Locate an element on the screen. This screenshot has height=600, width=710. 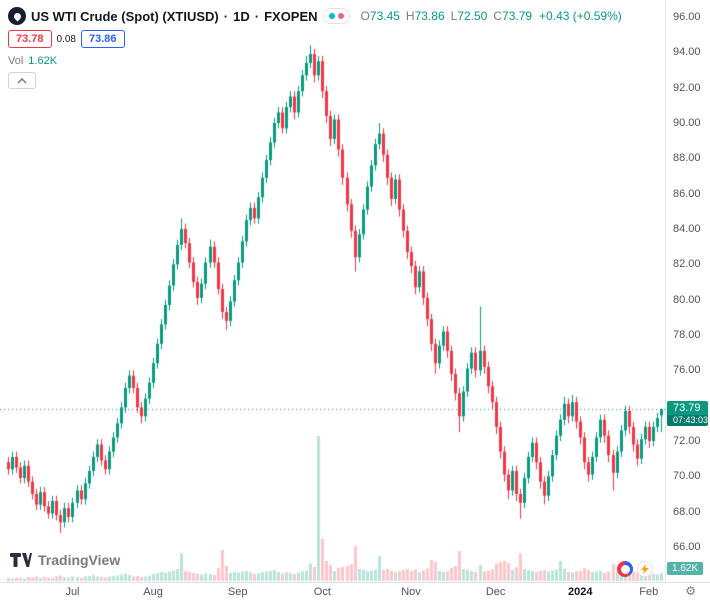
price-tick-label: 90.00 is located at coordinates (687, 123).